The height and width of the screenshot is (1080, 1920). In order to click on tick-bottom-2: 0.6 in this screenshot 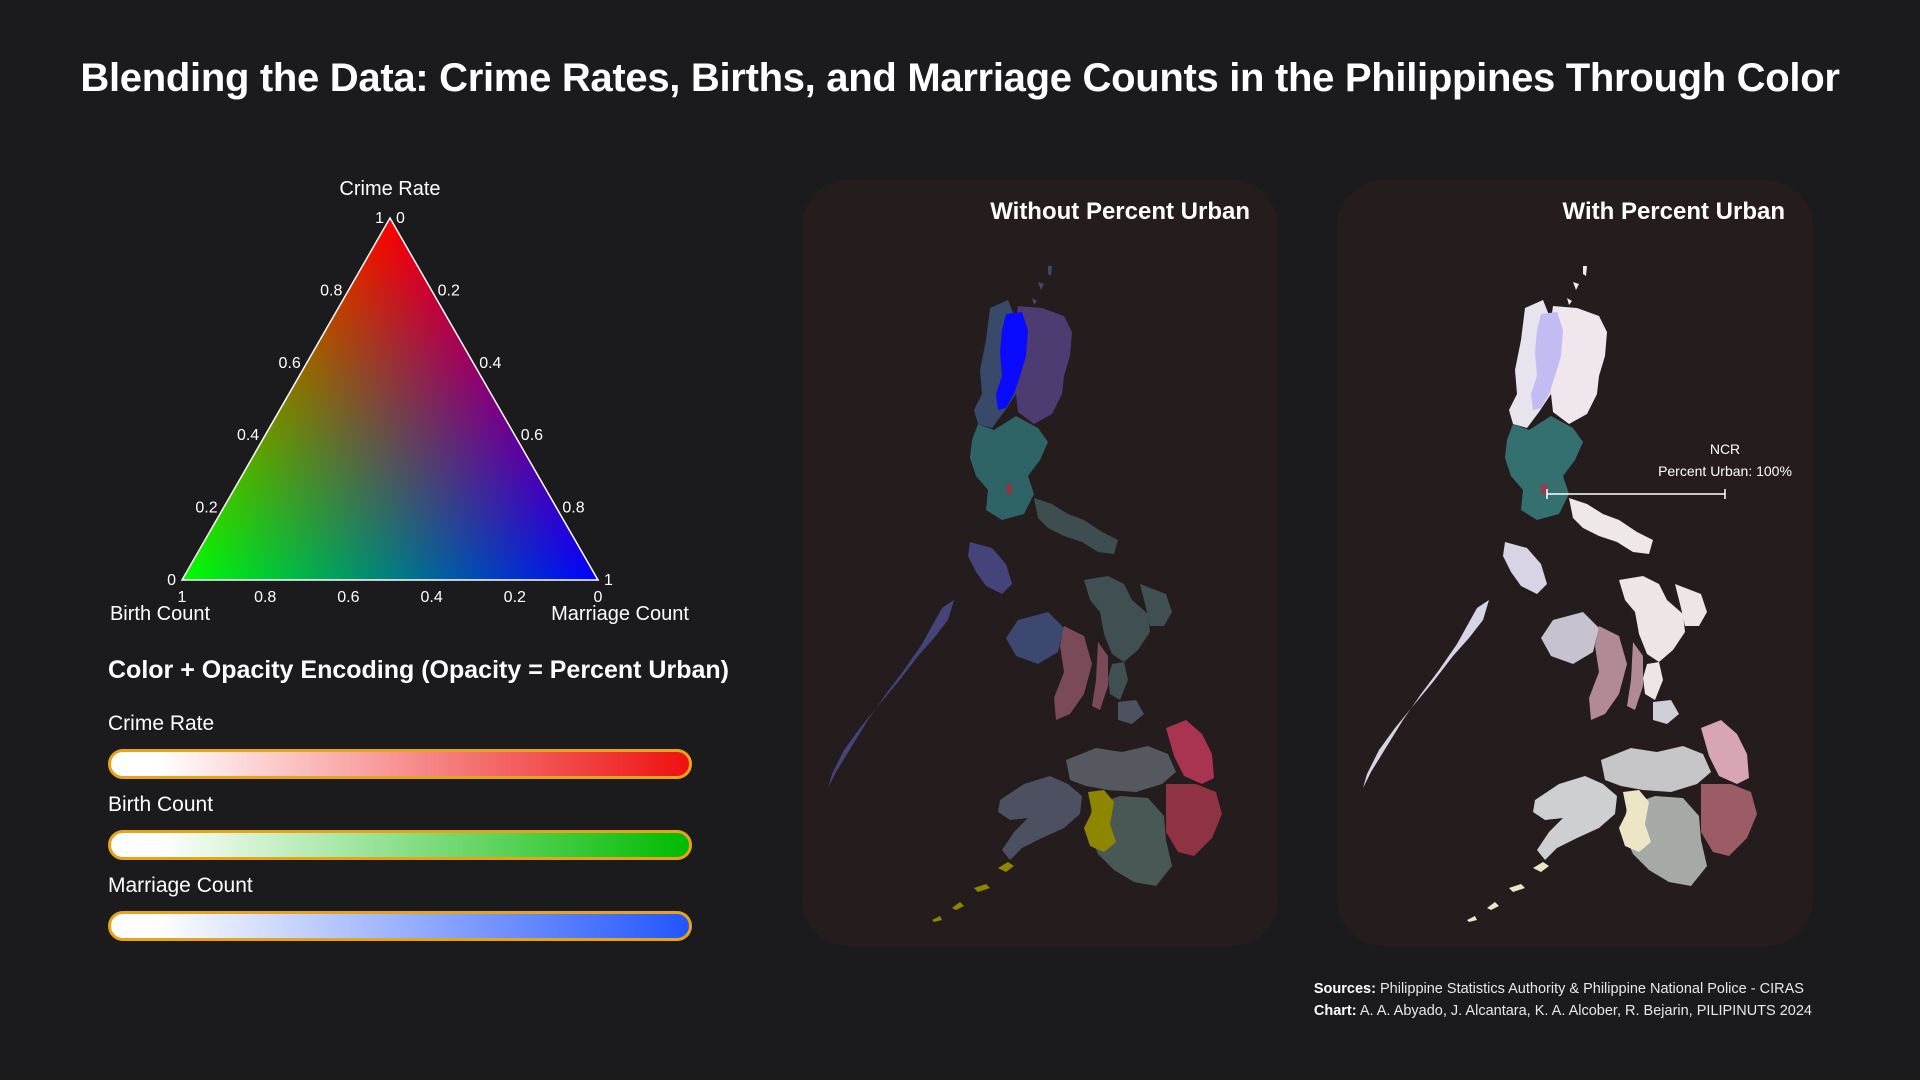, I will do `click(348, 597)`.